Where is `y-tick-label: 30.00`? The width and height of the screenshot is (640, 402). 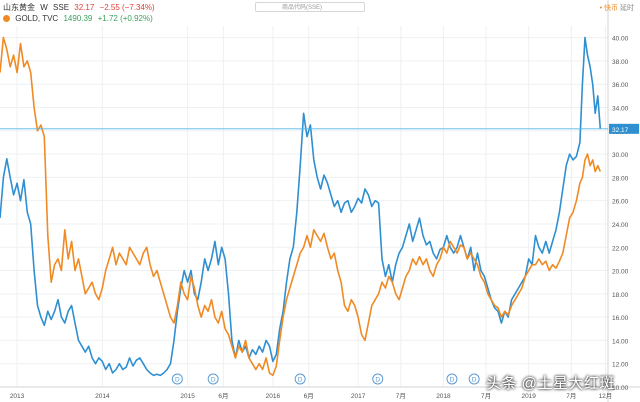 y-tick-label: 30.00 is located at coordinates (620, 155).